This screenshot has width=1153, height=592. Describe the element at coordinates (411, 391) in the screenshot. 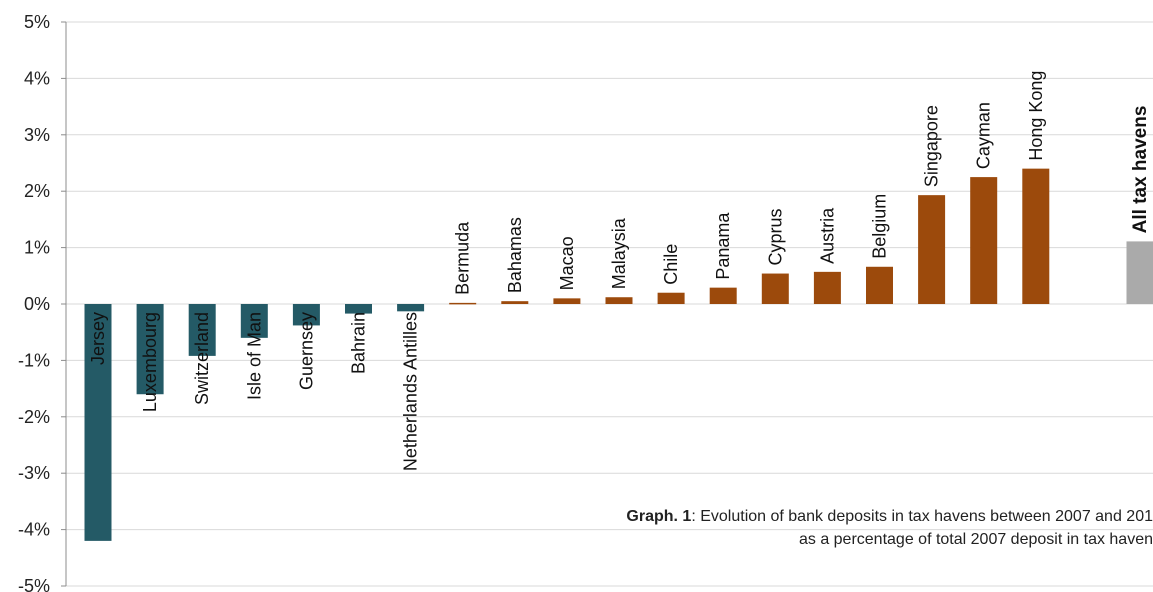

I see `category-label: Netherlands Antilles` at that location.